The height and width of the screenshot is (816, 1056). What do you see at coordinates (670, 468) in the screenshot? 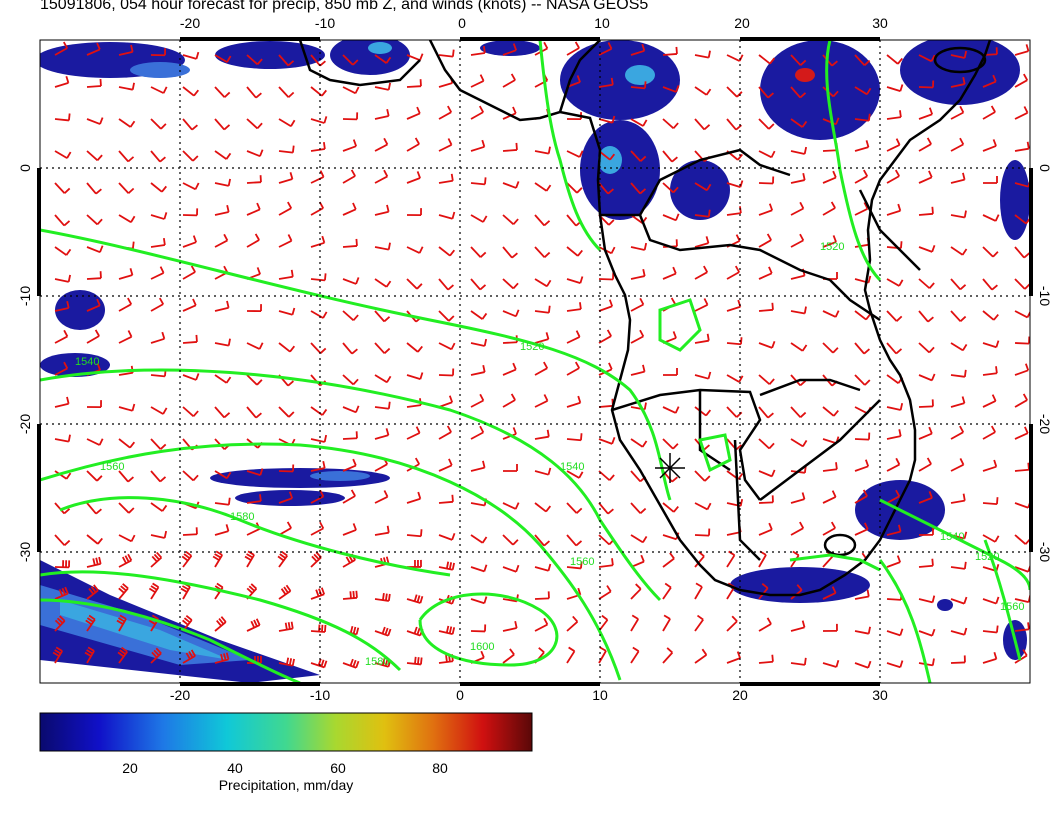
I see `station-marker` at bounding box center [670, 468].